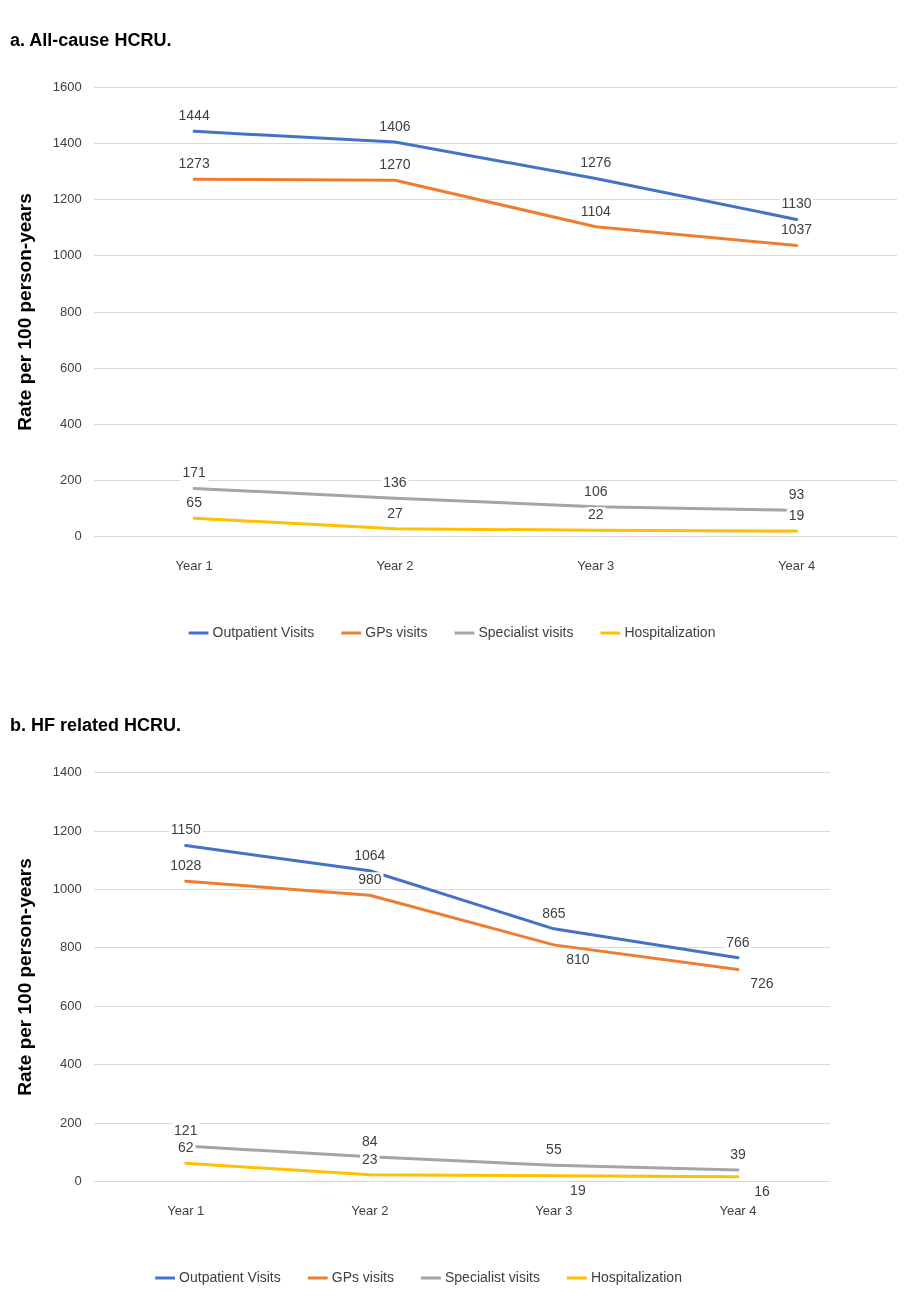  Describe the element at coordinates (554, 912) in the screenshot. I see `data-label: 865` at that location.